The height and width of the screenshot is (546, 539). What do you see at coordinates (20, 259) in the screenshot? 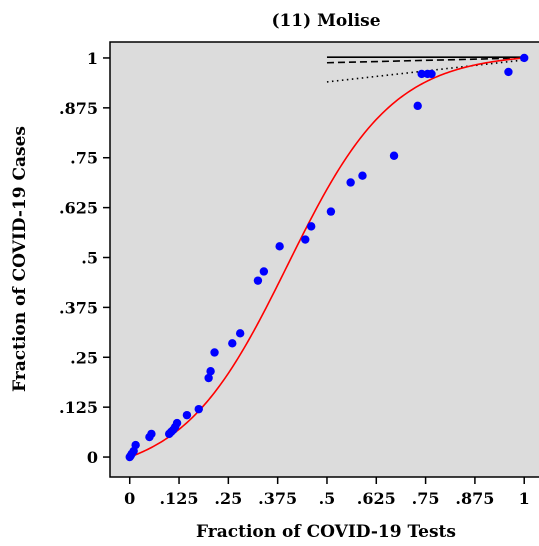
I see `y-axis-label: Fraction of COVID-19 Cases` at bounding box center [20, 259].